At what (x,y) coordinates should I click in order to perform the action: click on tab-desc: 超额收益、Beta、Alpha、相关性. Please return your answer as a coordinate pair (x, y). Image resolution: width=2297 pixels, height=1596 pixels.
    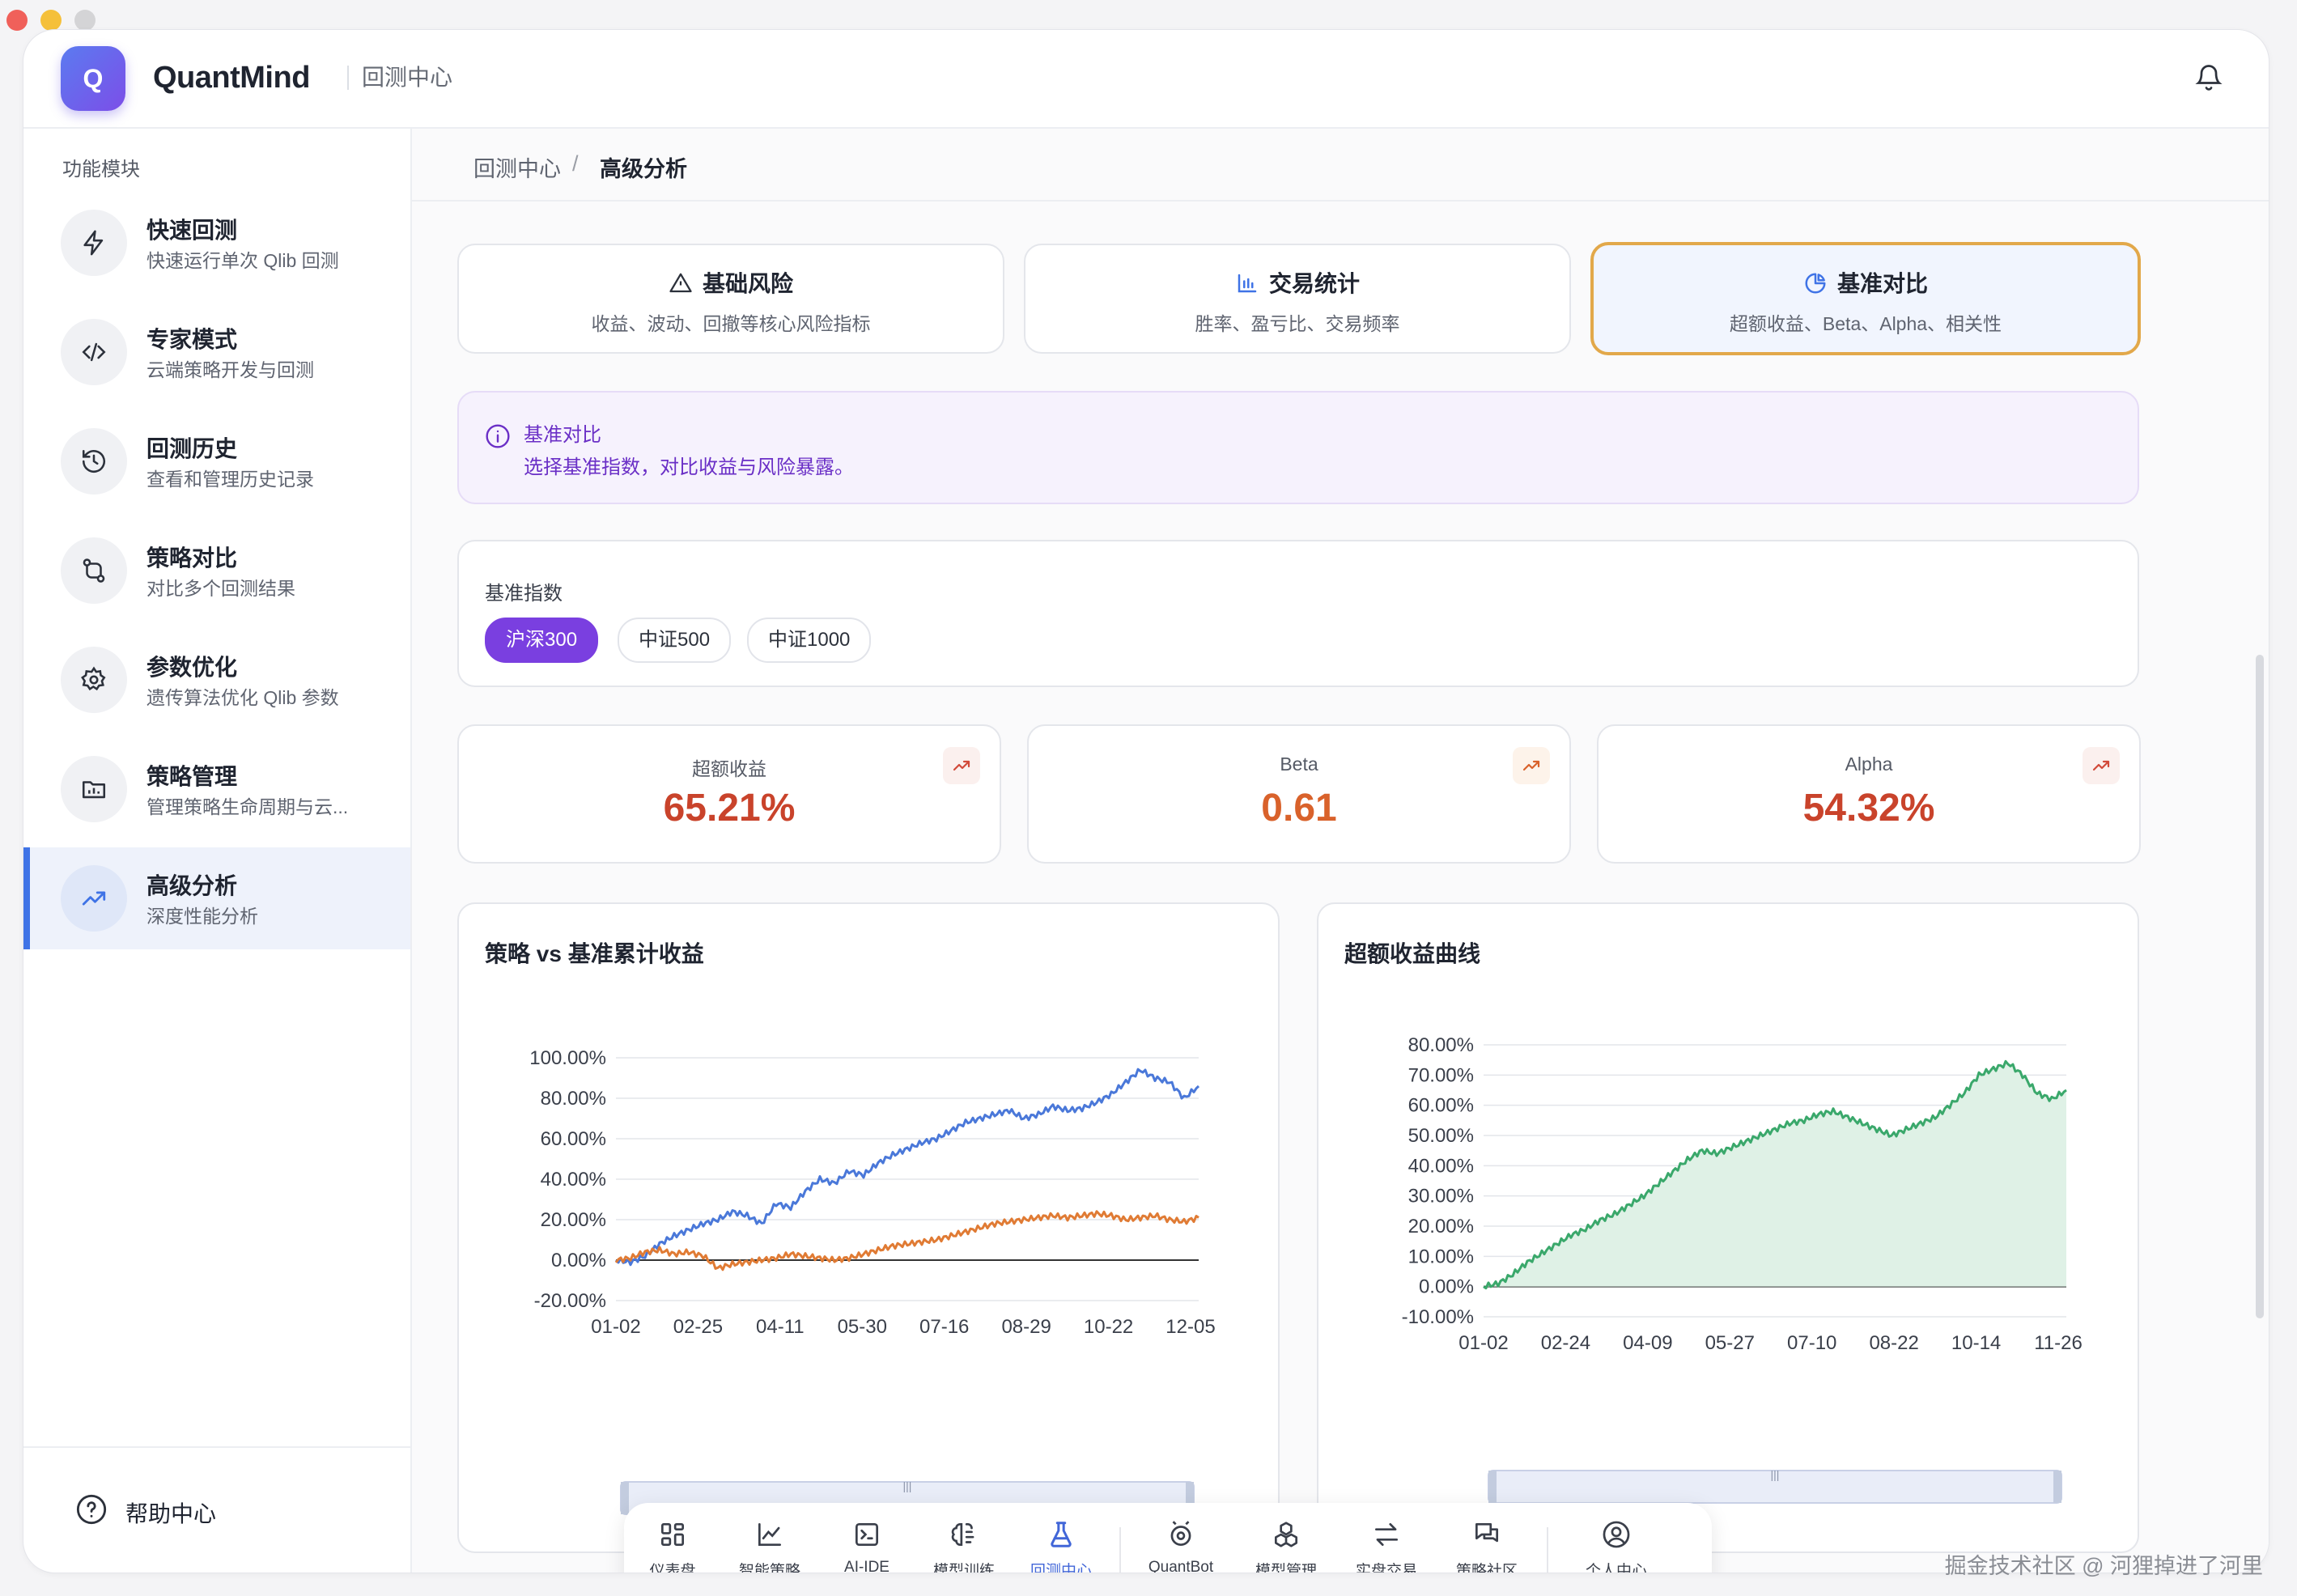
    Looking at the image, I should click on (1865, 324).